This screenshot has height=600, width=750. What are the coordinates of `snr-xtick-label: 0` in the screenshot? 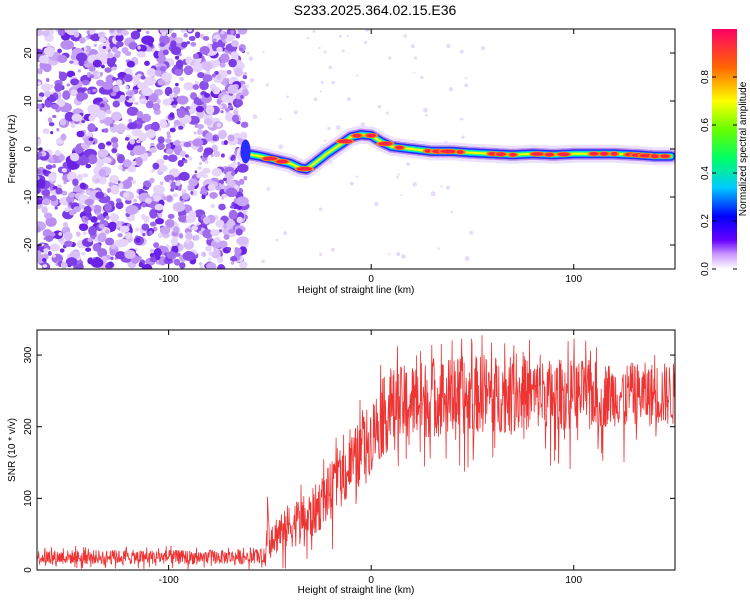 It's located at (371, 580).